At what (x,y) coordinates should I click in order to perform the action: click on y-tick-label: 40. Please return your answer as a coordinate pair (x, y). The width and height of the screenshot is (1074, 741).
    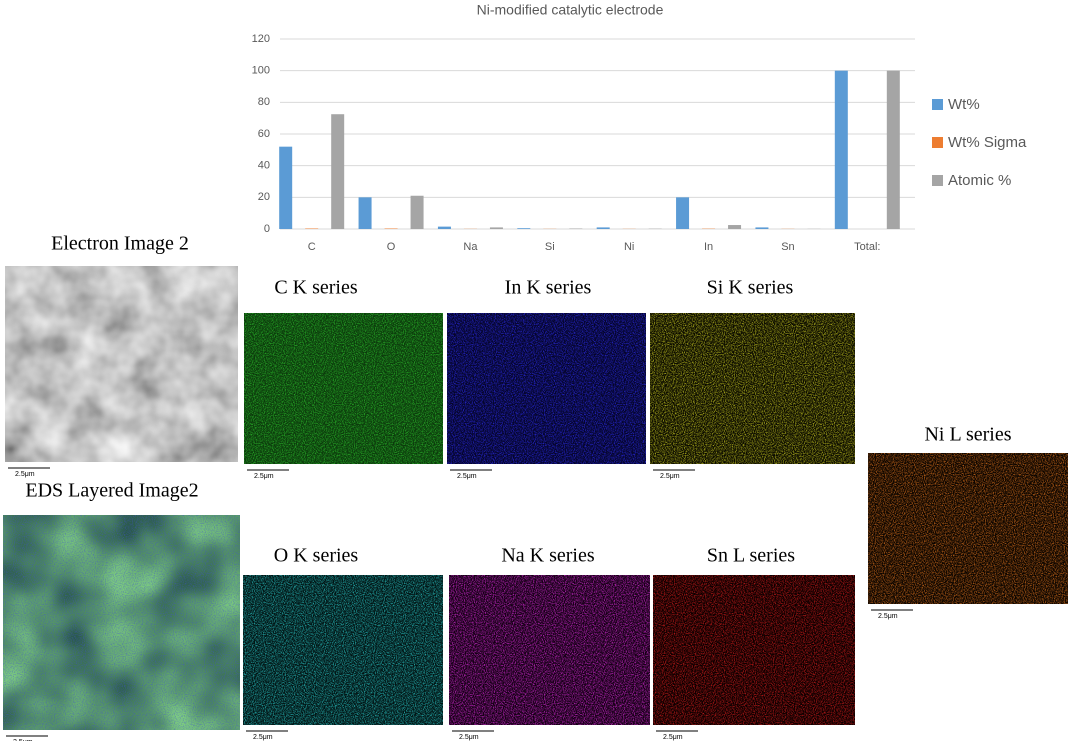
    Looking at the image, I should click on (264, 166).